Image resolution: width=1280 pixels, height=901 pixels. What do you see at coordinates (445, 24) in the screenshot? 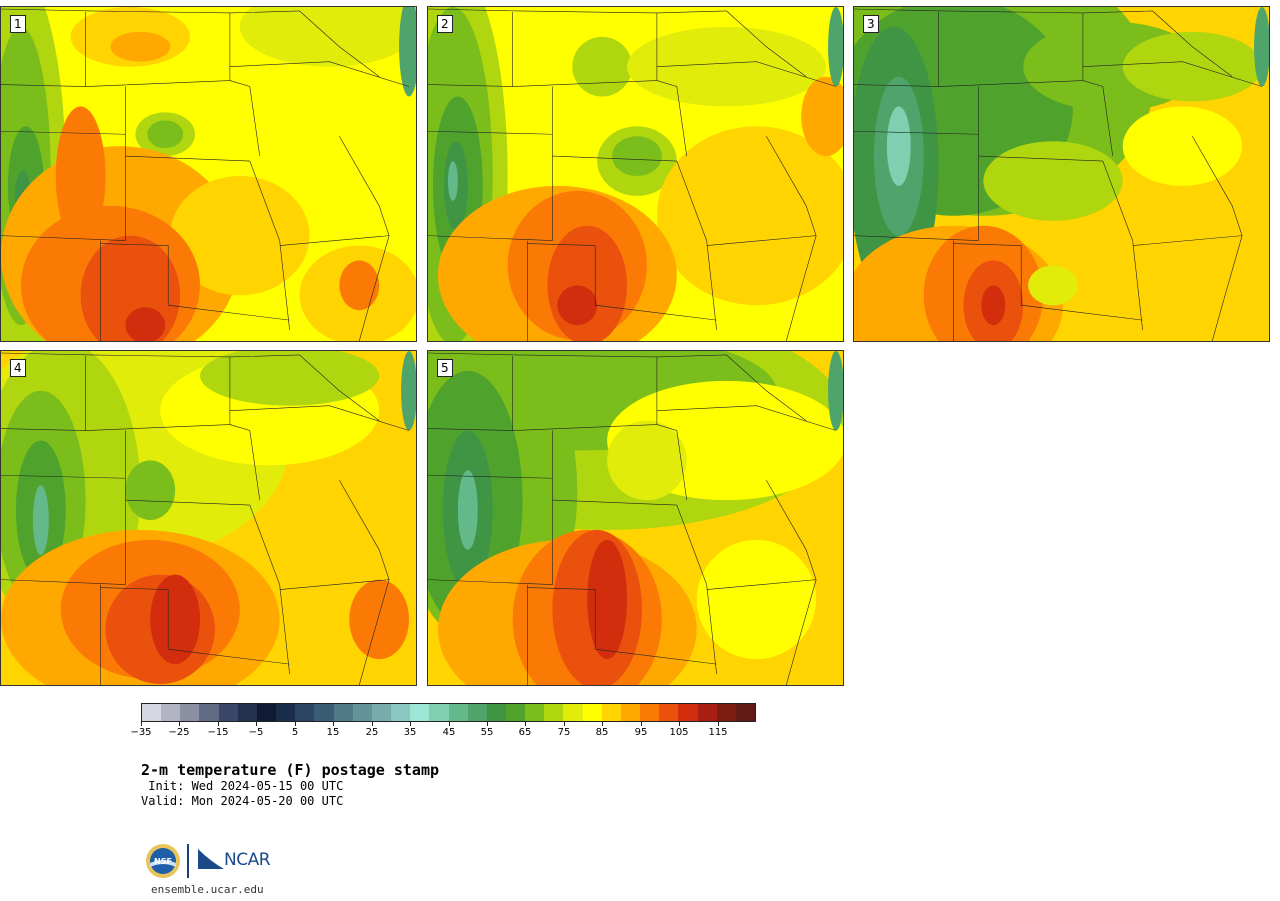
I see `member-number-label: 2` at bounding box center [445, 24].